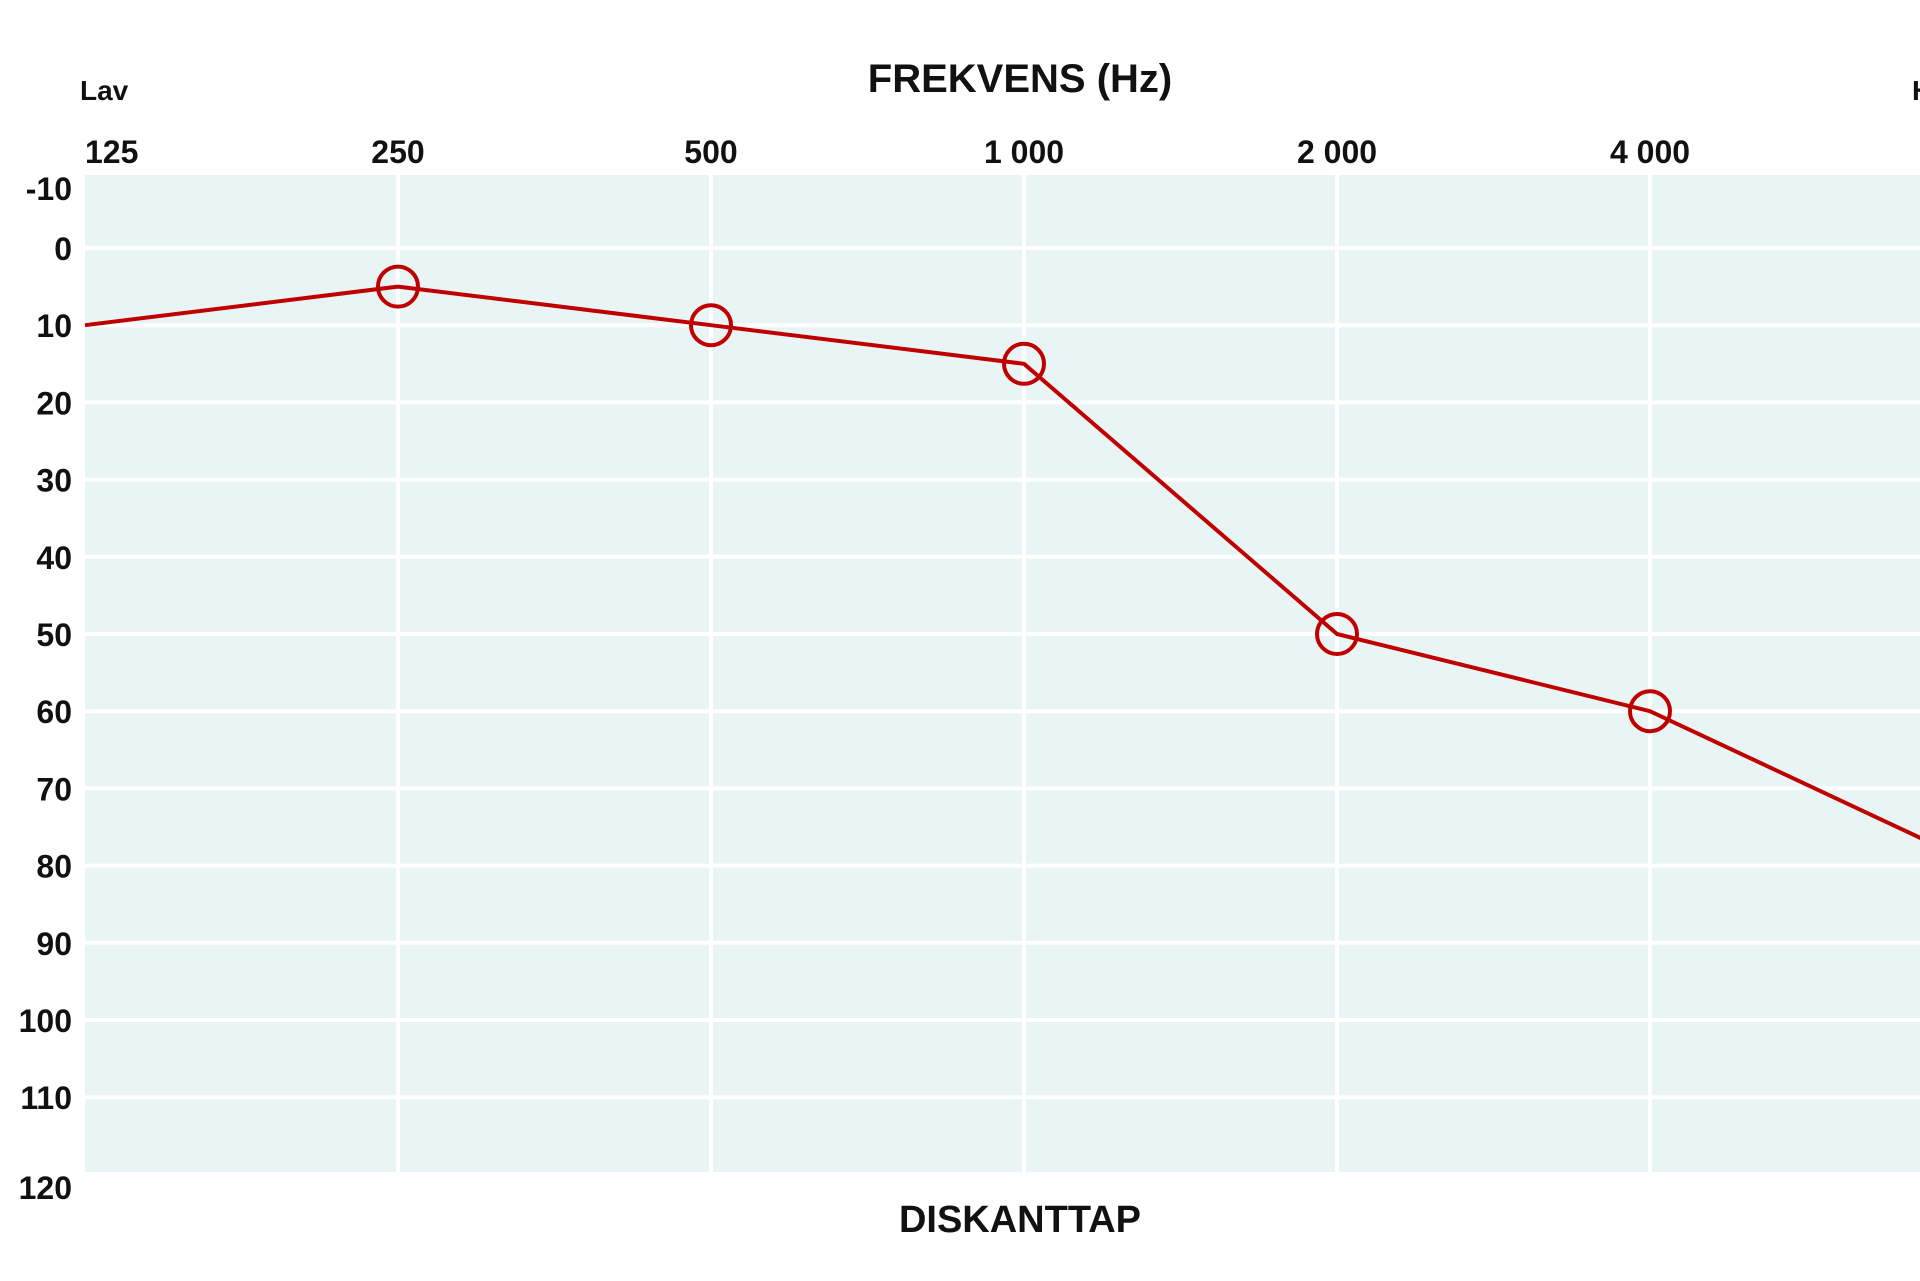 Image resolution: width=1920 pixels, height=1281 pixels. What do you see at coordinates (63, 249) in the screenshot?
I see `y-tick-label: 0` at bounding box center [63, 249].